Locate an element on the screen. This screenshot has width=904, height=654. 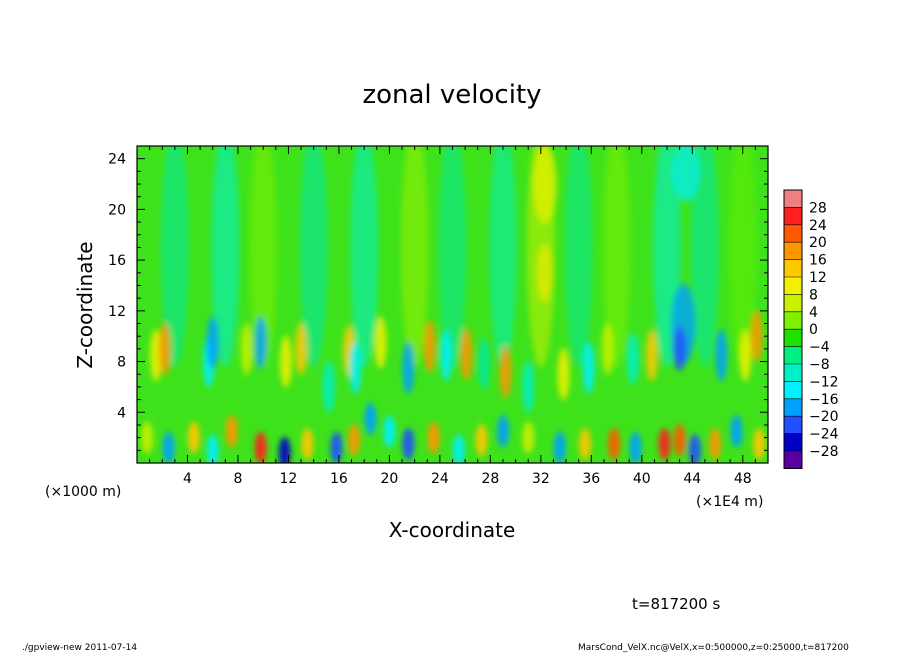
colorbar-label: 8 is located at coordinates (813, 295).